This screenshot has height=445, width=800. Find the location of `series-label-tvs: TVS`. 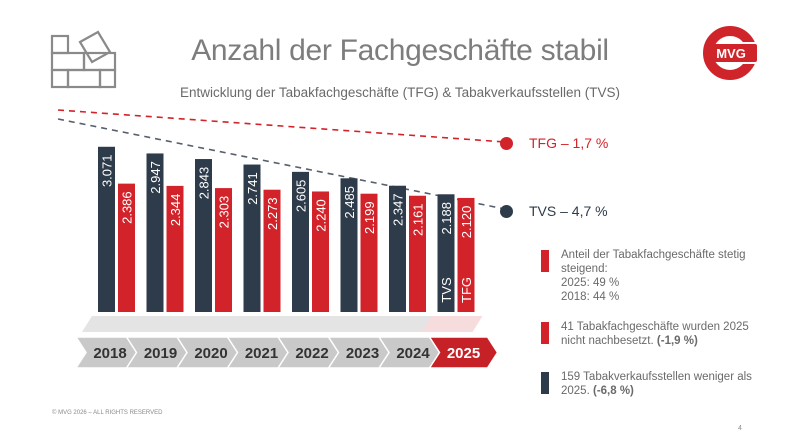

series-label-tvs: TVS is located at coordinates (446, 290).